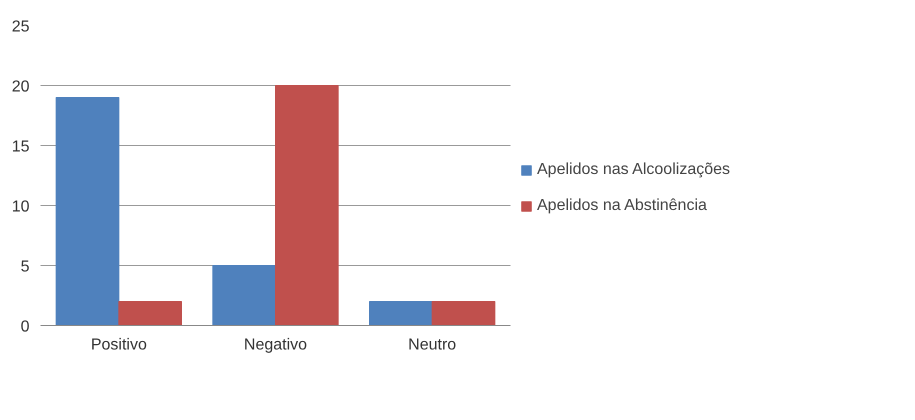 The height and width of the screenshot is (420, 915). What do you see at coordinates (25, 327) in the screenshot?
I see `y-tick-label: 0` at bounding box center [25, 327].